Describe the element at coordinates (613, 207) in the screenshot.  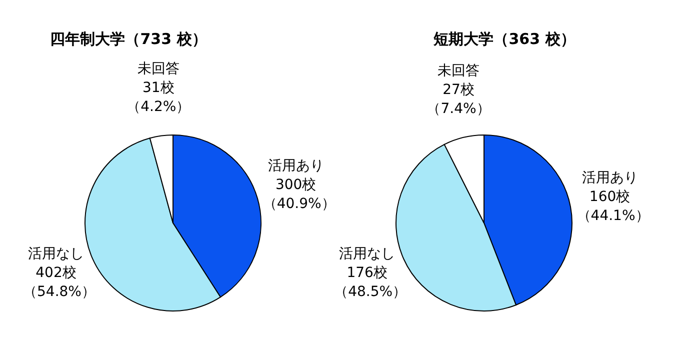
I see `data-label: 160校（44.1%）` at that location.